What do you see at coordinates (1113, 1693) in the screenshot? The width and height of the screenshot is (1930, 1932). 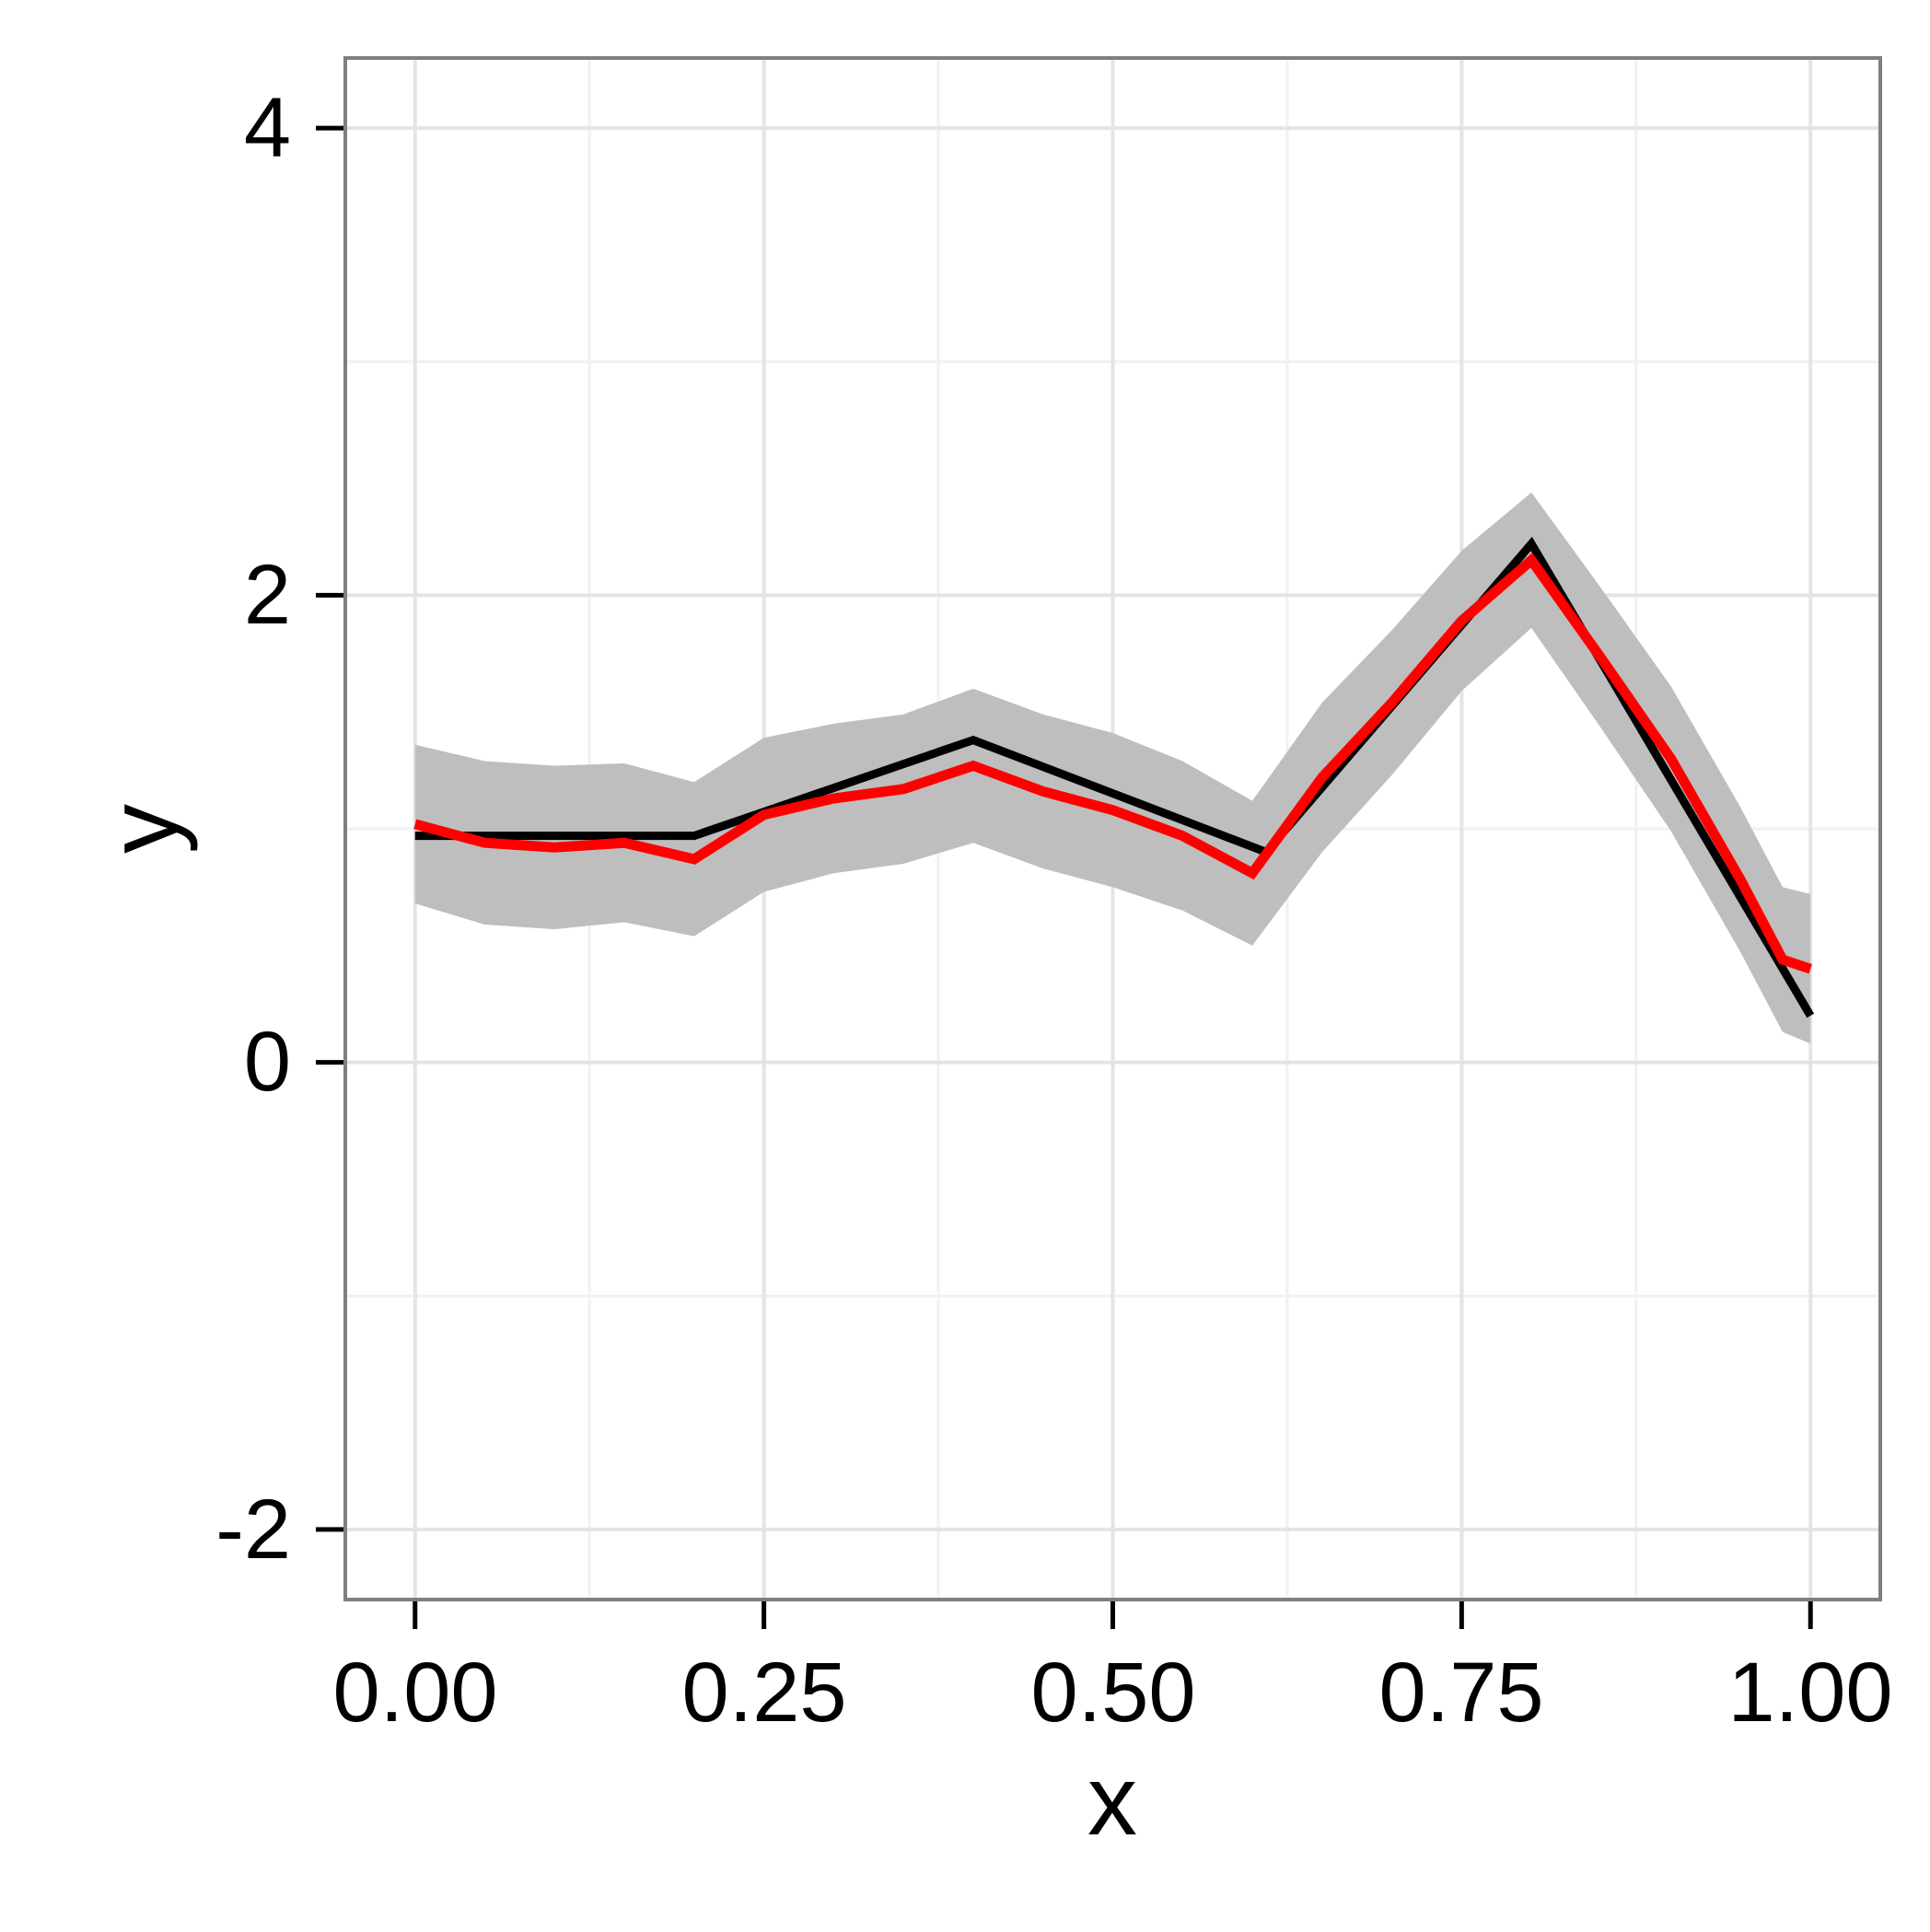 I see `x-tick-label-050: 0.50` at bounding box center [1113, 1693].